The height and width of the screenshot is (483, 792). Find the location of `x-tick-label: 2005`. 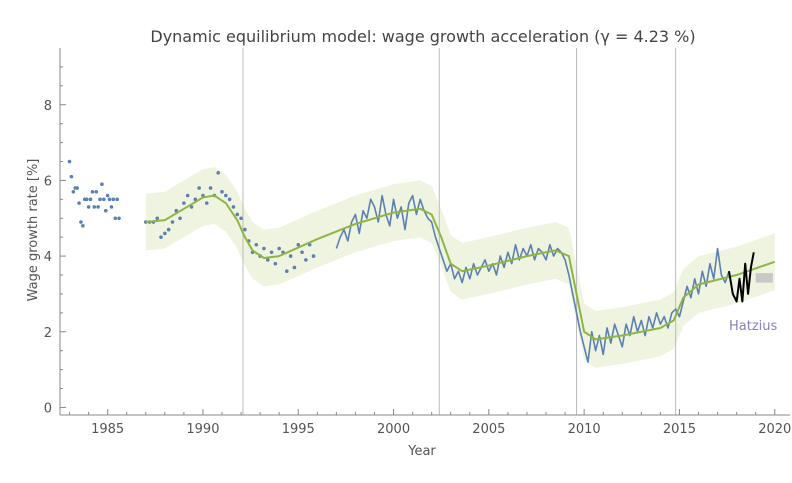

x-tick-label: 2005 is located at coordinates (488, 429).